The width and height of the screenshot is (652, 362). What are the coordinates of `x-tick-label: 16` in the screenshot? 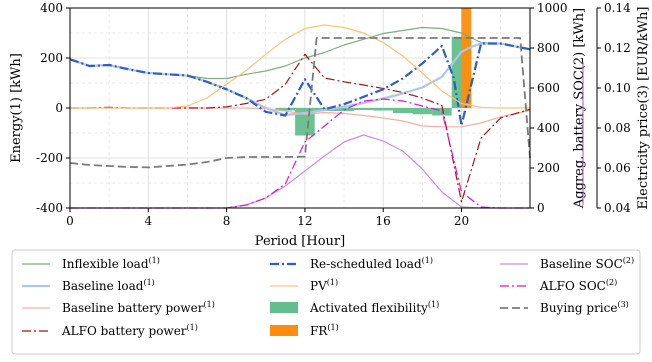 It's located at (383, 221).